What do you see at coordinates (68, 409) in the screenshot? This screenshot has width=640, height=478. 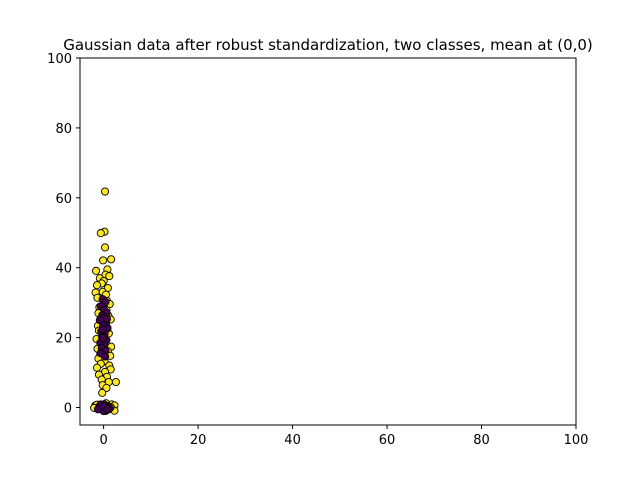 I see `y-tick-label: 0` at bounding box center [68, 409].